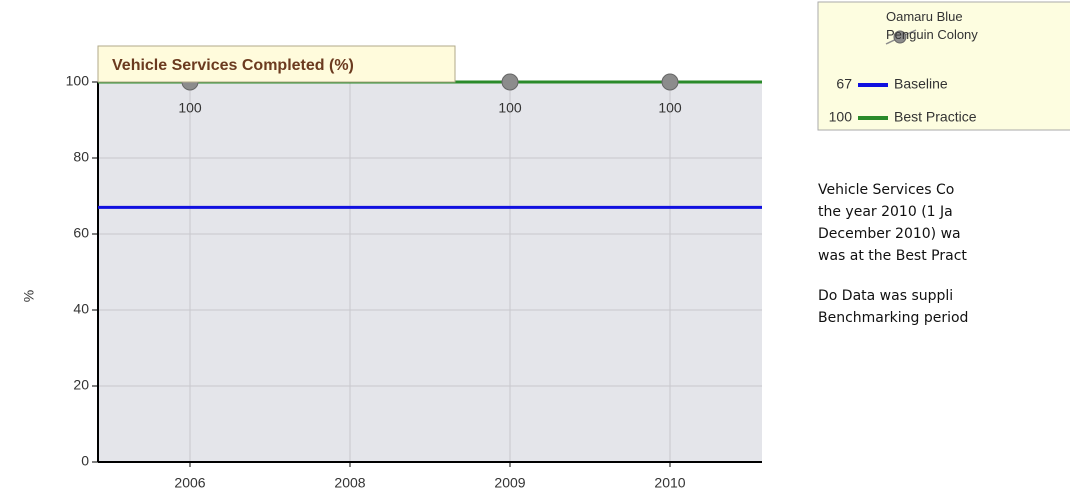 This screenshot has height=503, width=1070. I want to click on y-axis-label: %, so click(29, 296).